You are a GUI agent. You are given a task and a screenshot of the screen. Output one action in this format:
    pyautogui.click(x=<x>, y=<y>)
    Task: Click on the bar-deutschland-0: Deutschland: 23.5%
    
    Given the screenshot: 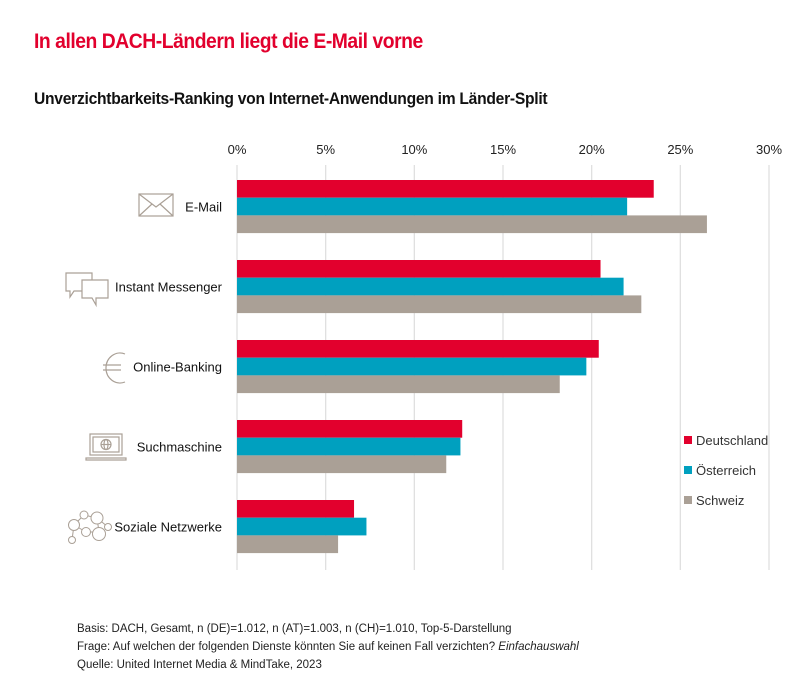 What is the action you would take?
    pyautogui.click(x=445, y=189)
    